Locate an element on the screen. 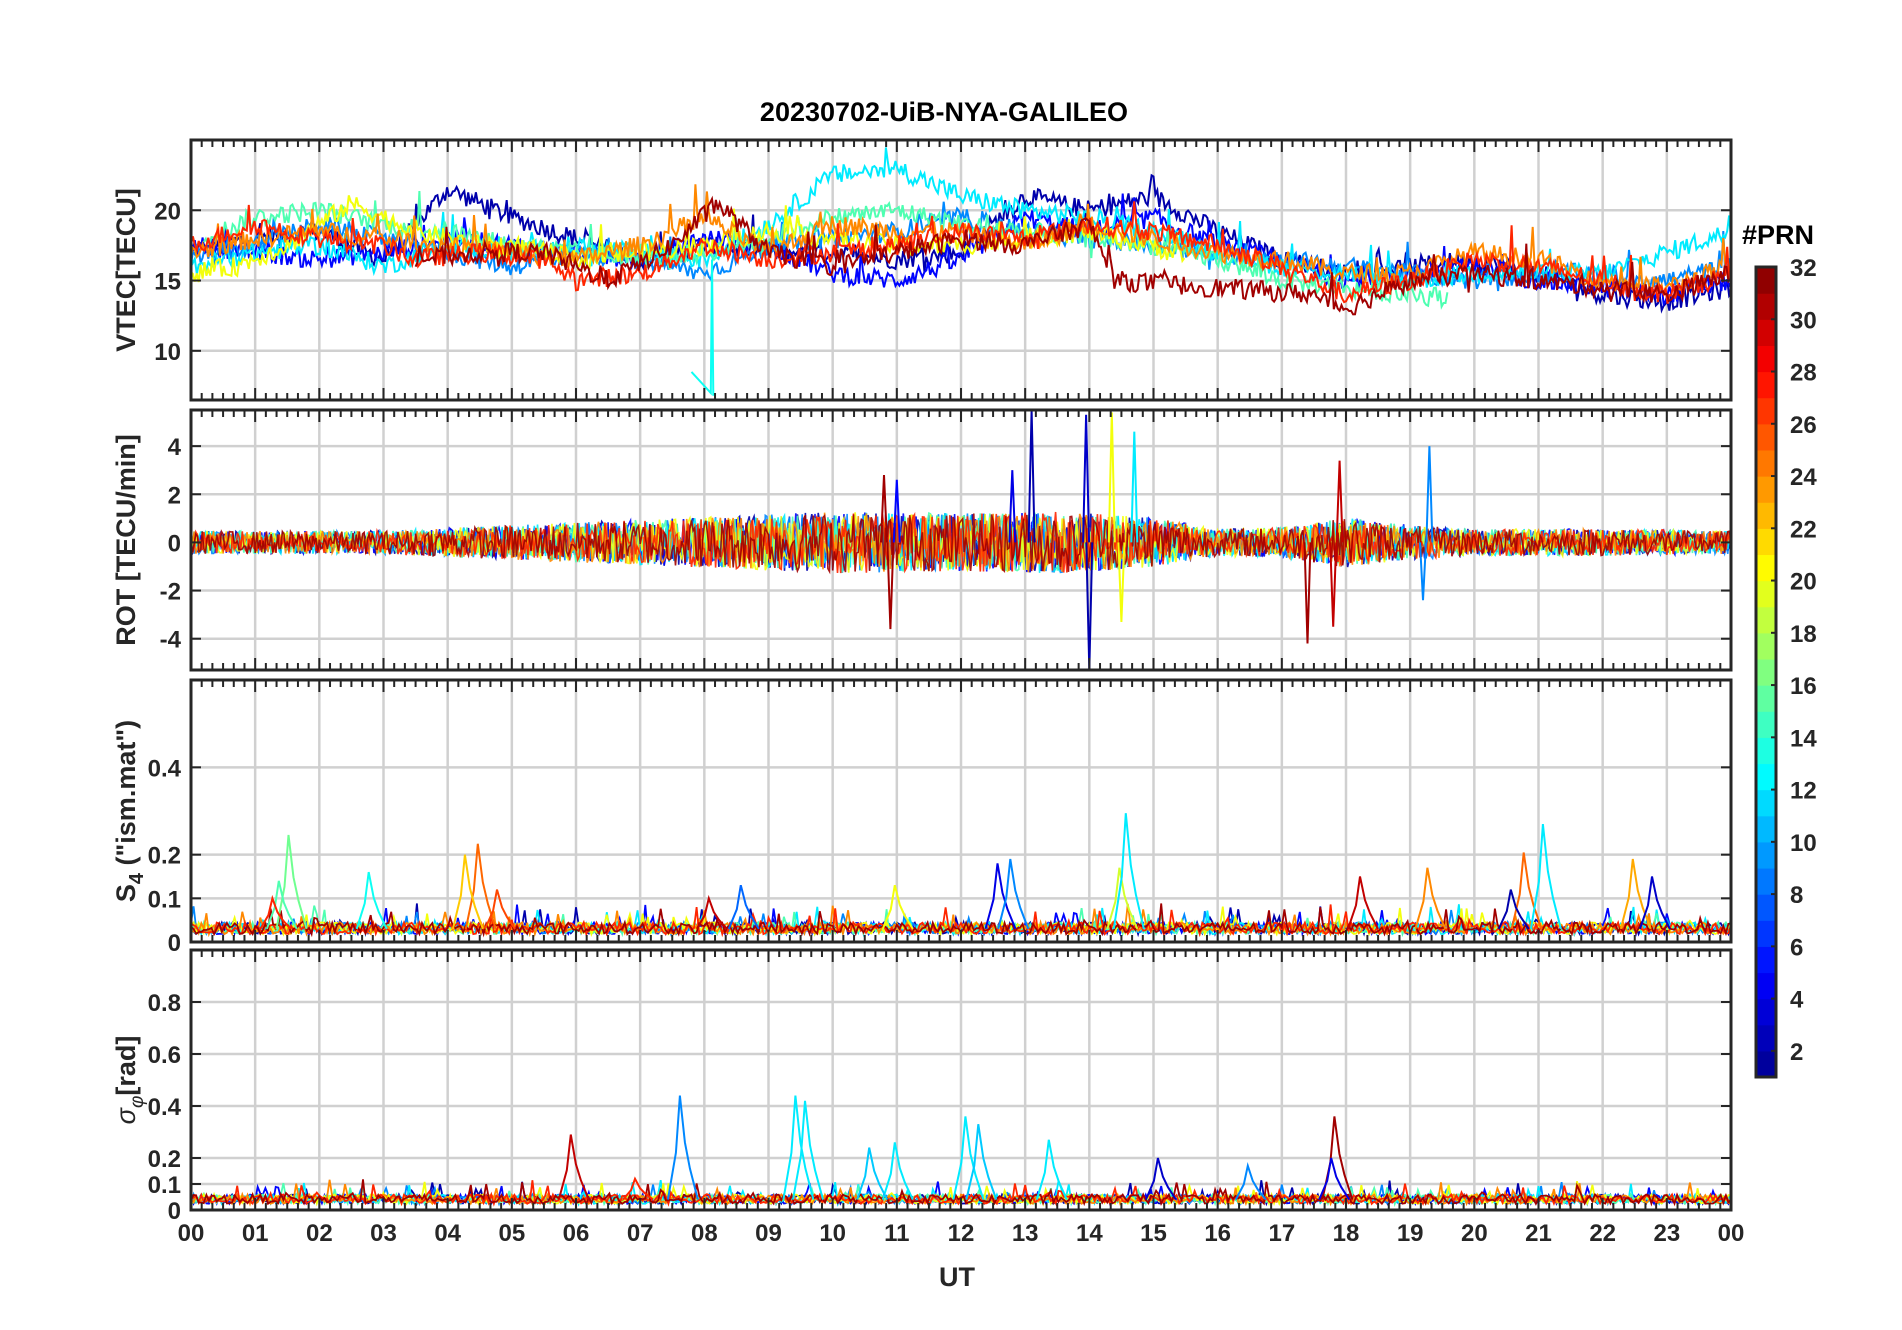 The height and width of the screenshot is (1330, 1902). x-tick-label: 01 is located at coordinates (255, 1233).